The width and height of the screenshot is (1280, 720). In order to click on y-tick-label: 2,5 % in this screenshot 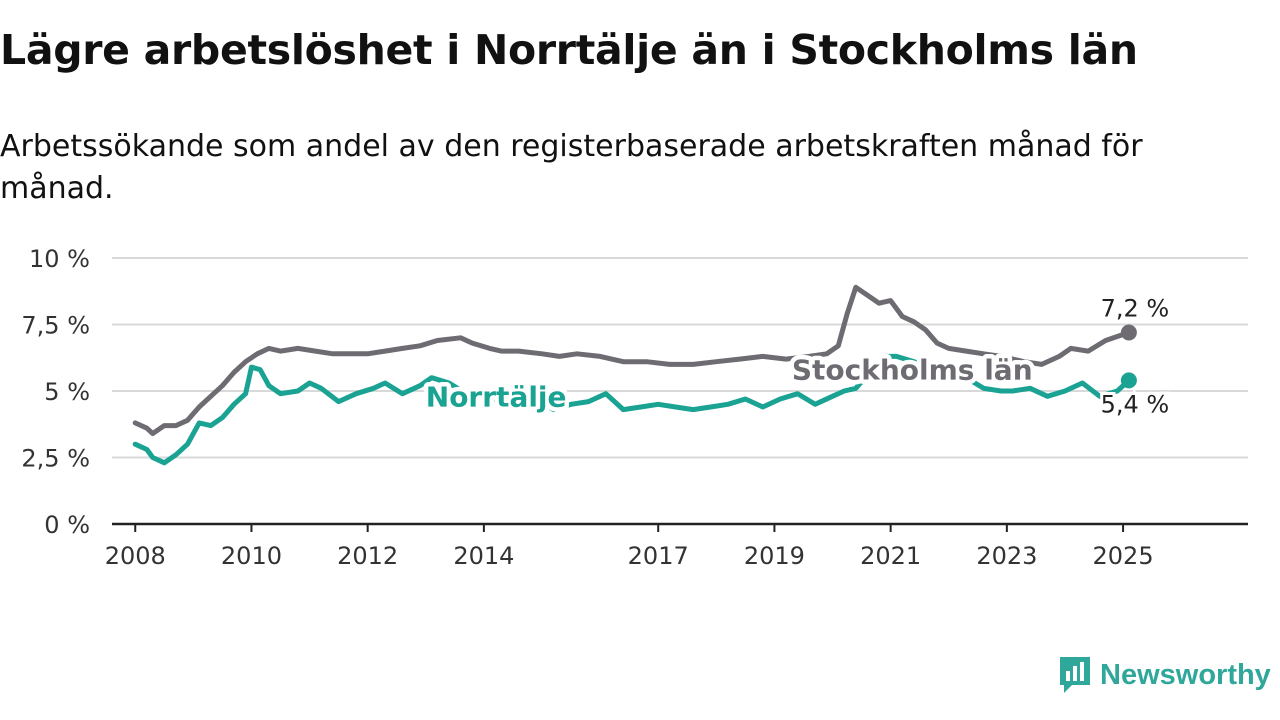, I will do `click(55, 459)`.